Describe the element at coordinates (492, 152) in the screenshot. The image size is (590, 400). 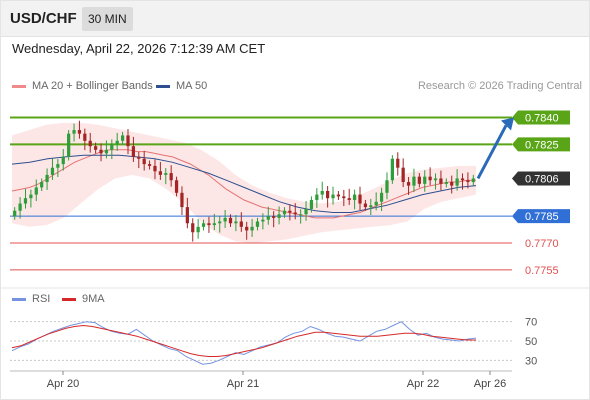
I see `projection-arrow-shaft` at that location.